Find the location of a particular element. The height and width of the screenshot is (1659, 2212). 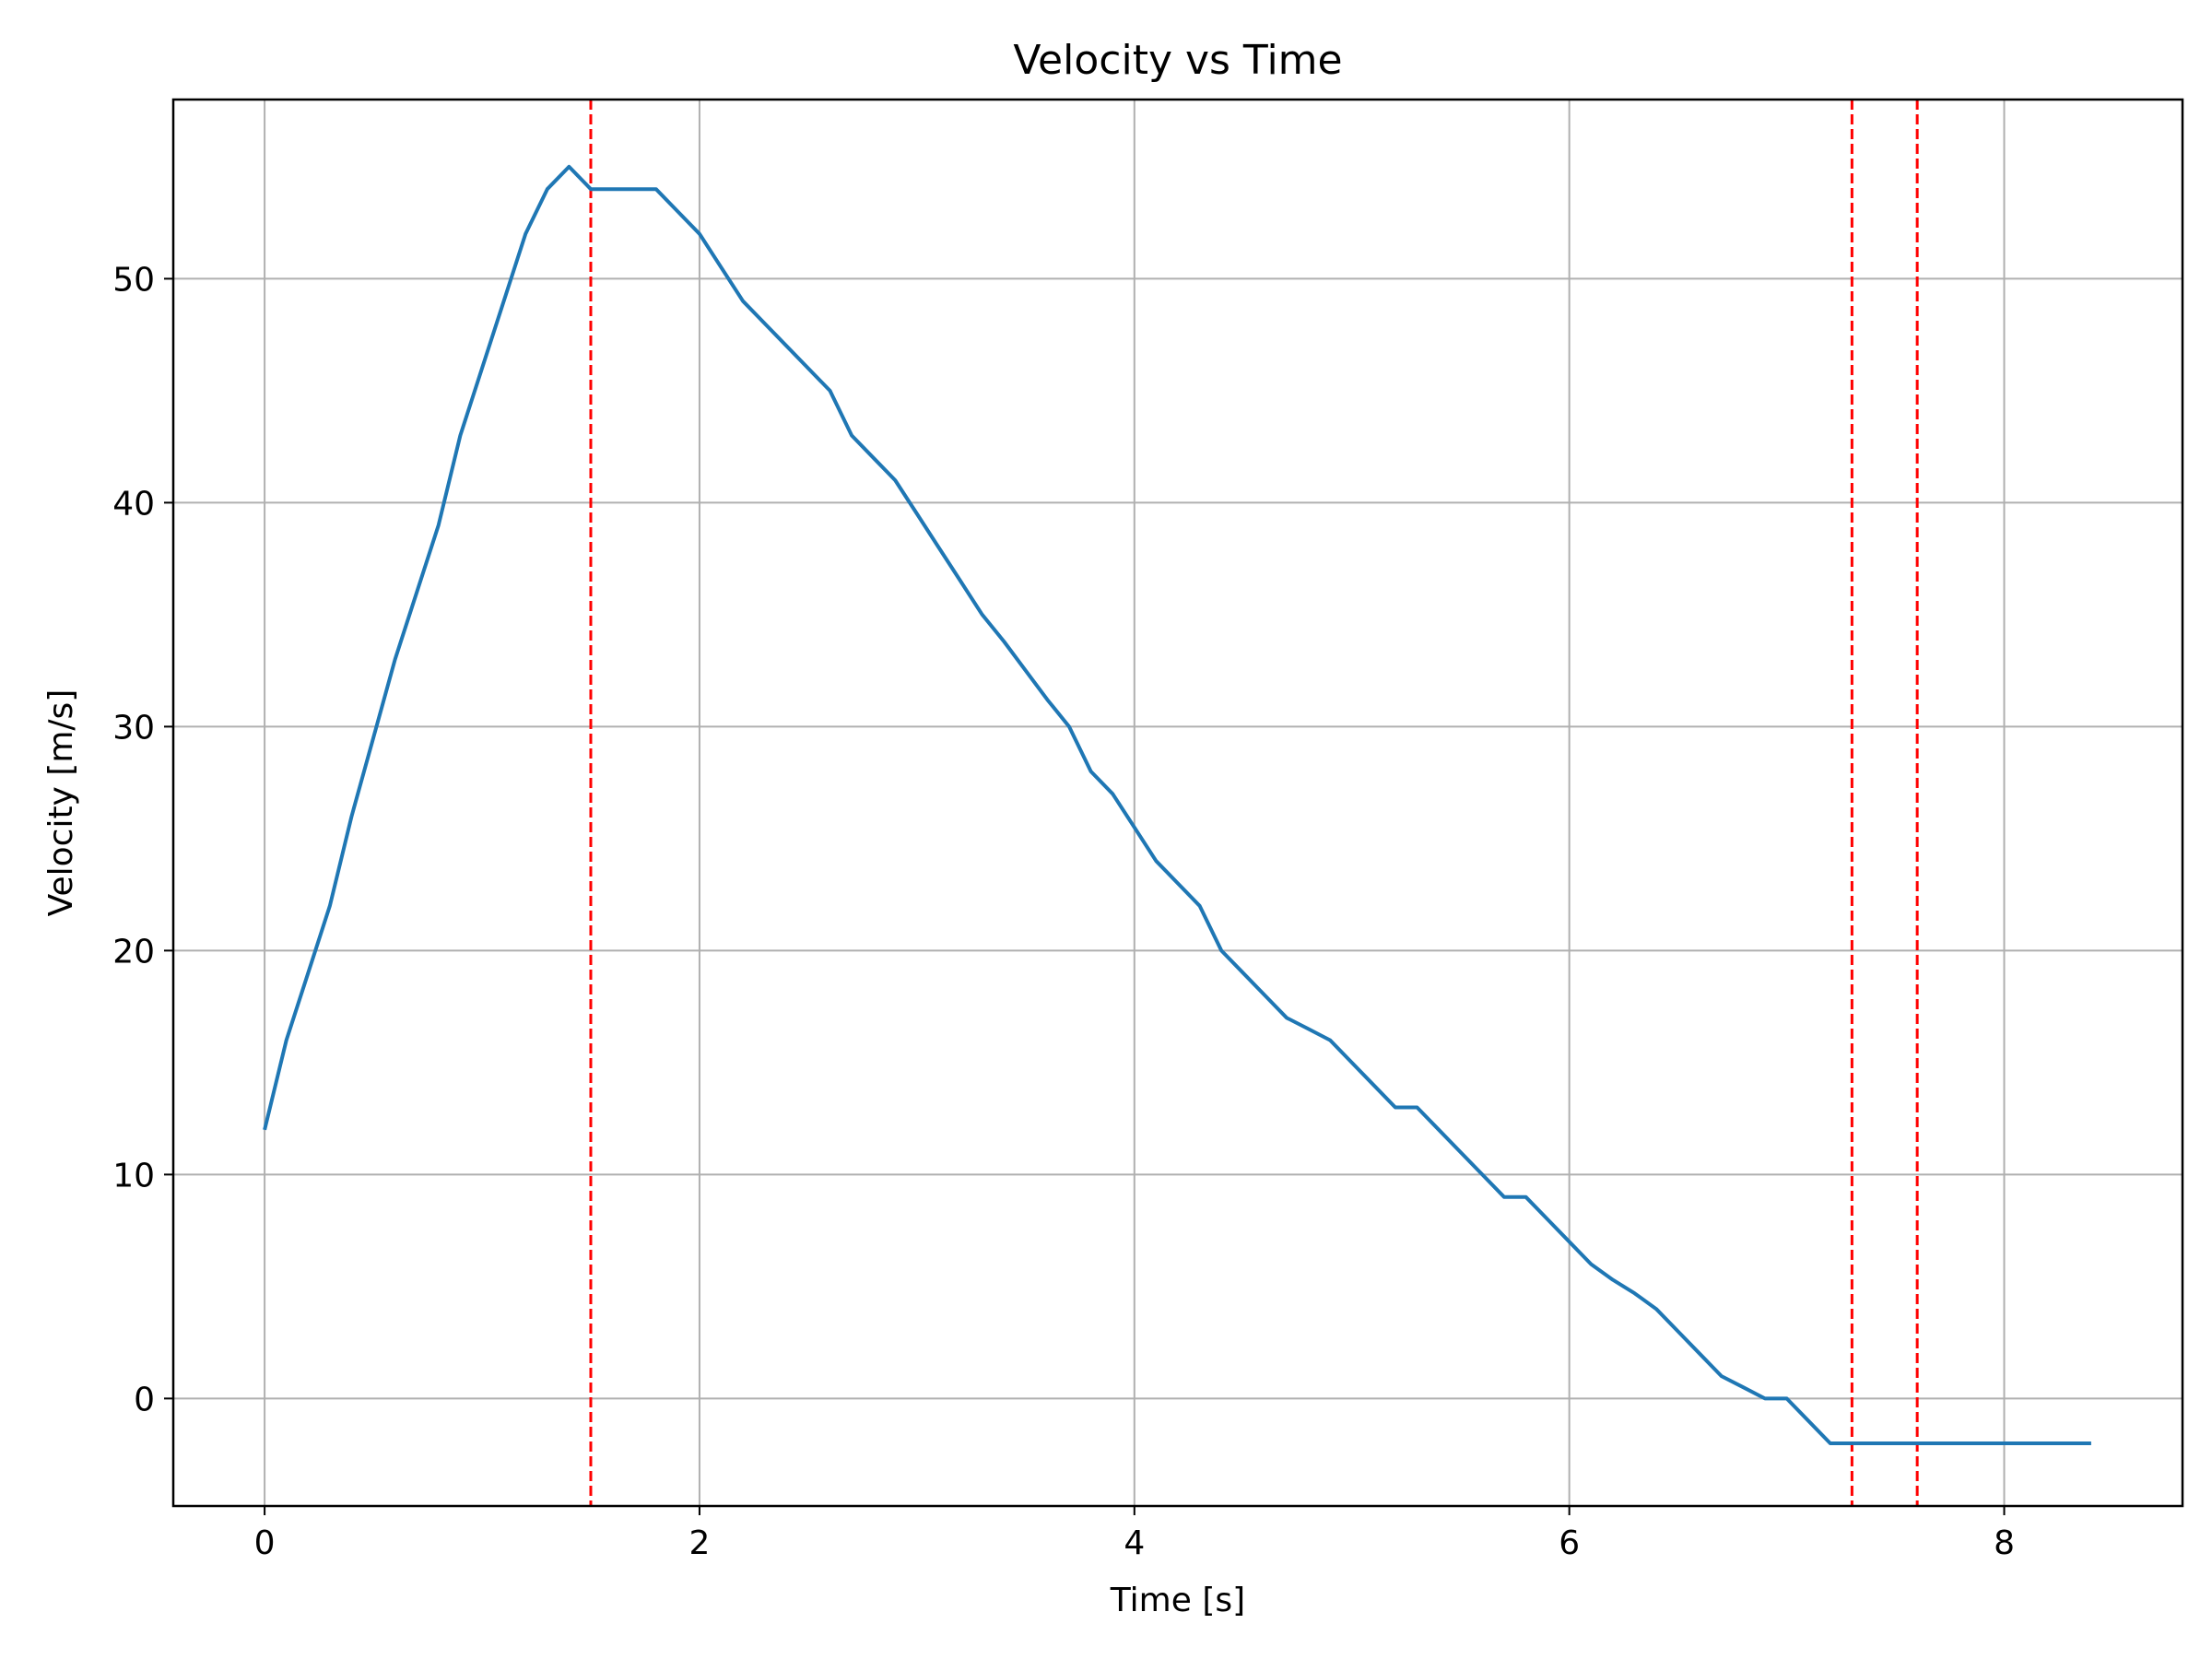

y-tick-label: 10 is located at coordinates (133, 1175).